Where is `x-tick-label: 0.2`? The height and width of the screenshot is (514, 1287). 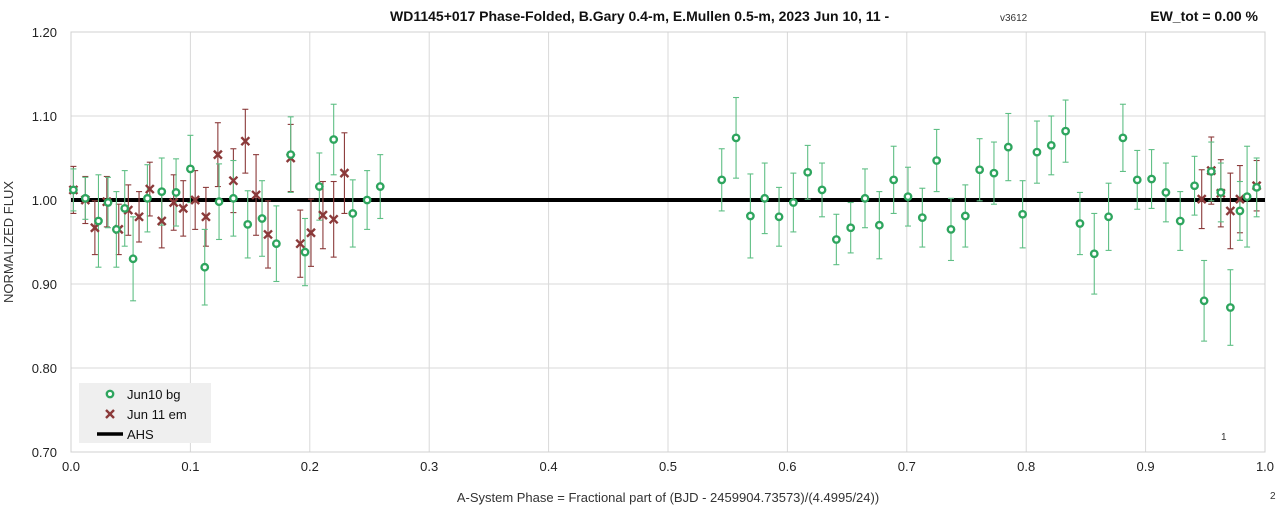 x-tick-label: 0.2 is located at coordinates (310, 466).